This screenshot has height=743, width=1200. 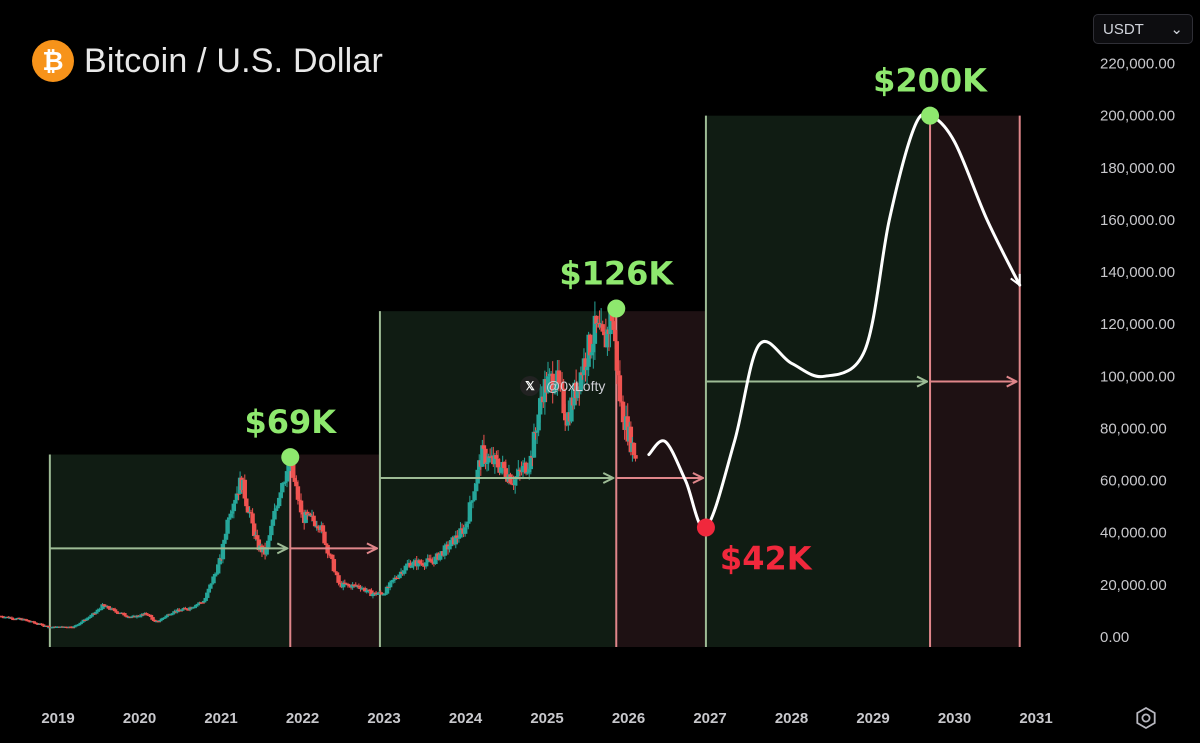 I want to click on currency-select: USDT ⌄, so click(x=1143, y=29).